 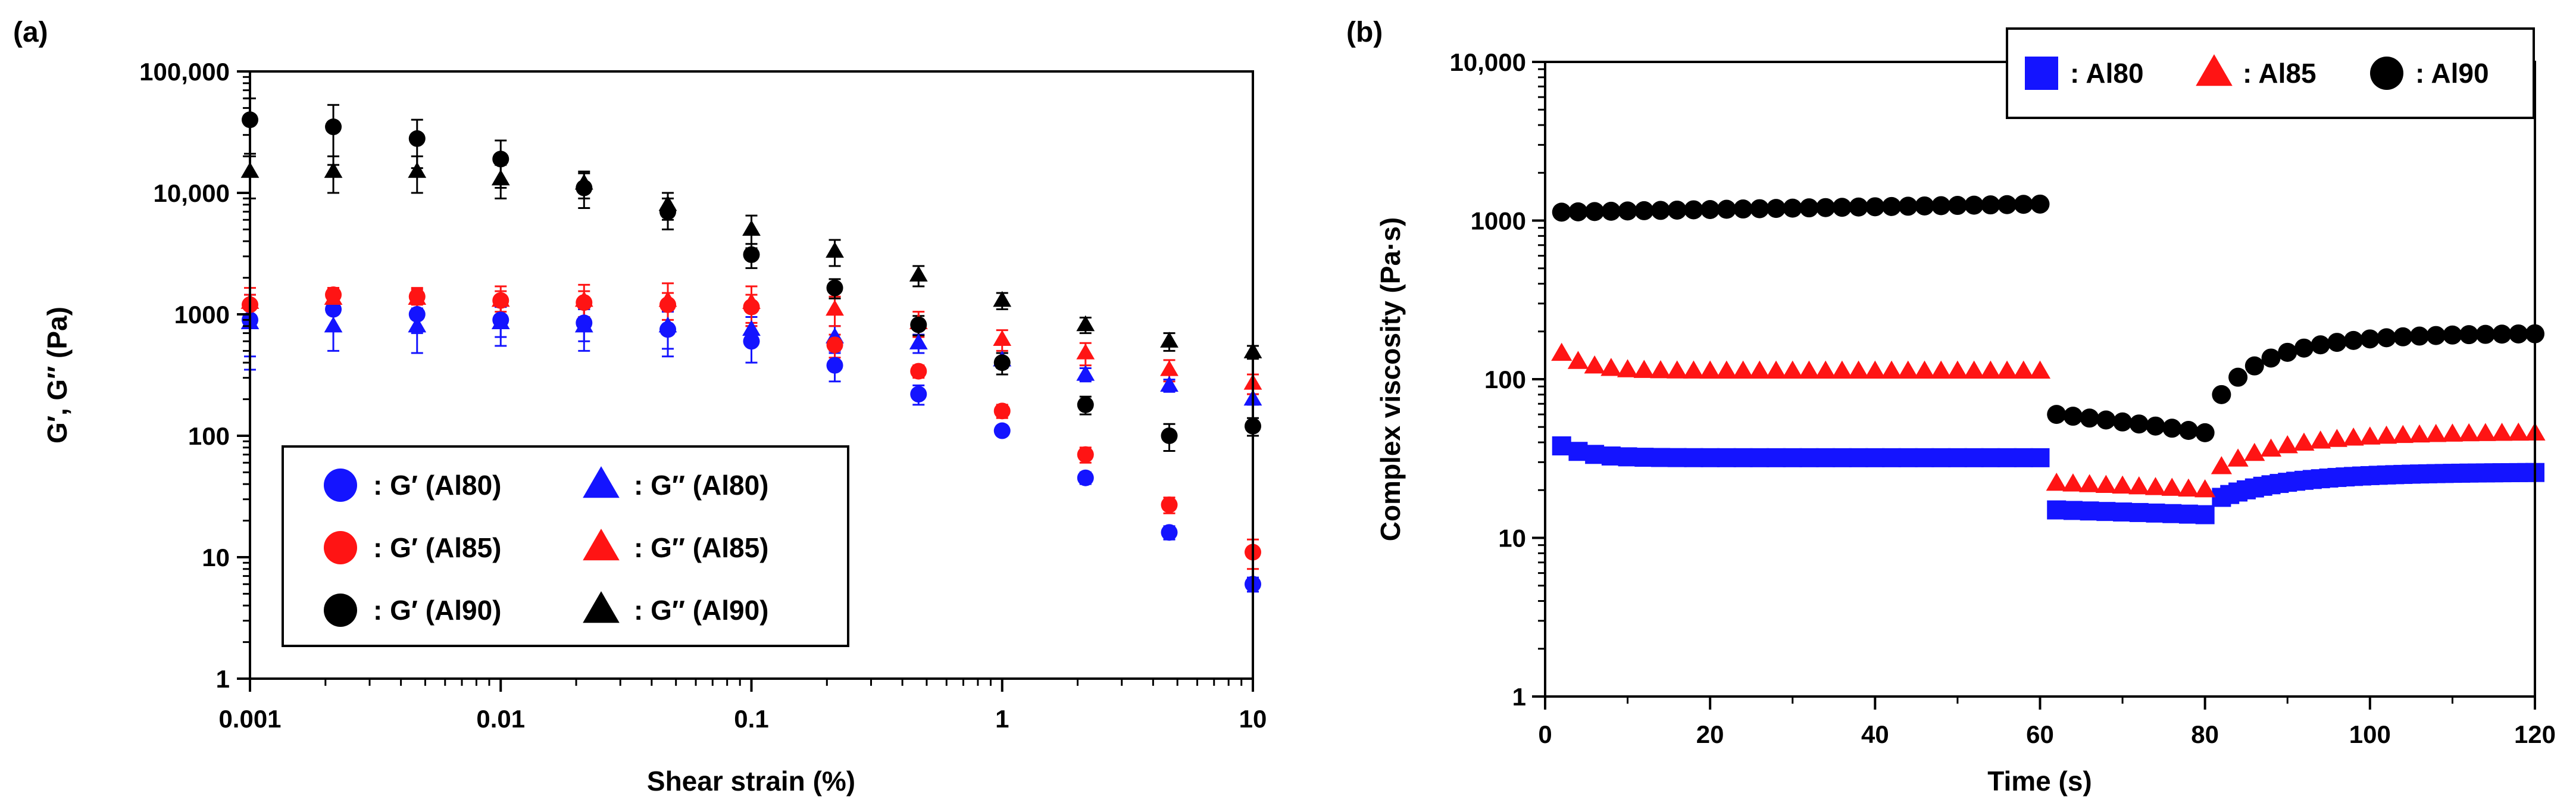 I want to click on panel-a-x-tick-label: 10, so click(x=1253, y=719).